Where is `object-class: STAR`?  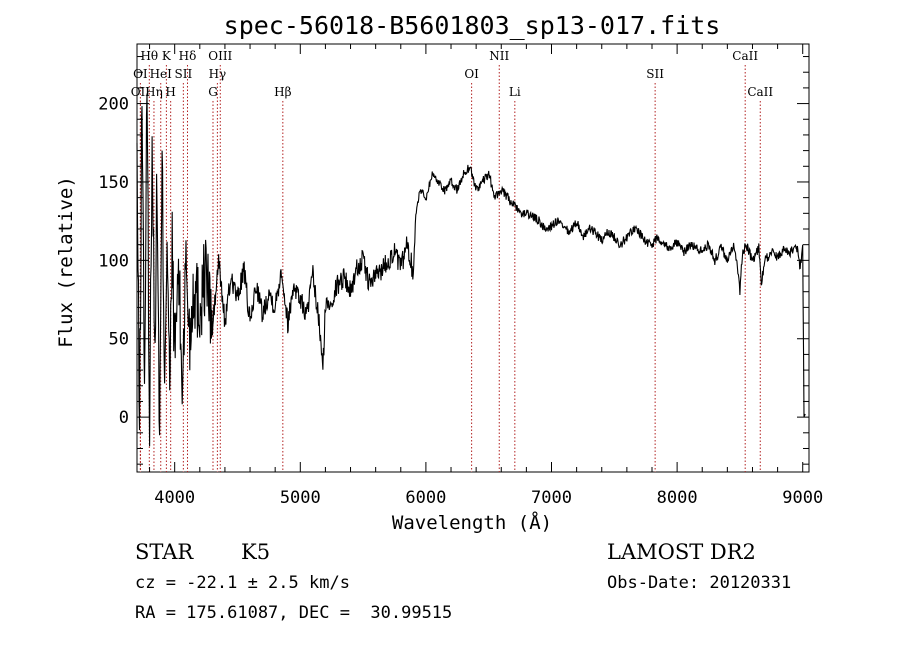 object-class: STAR is located at coordinates (164, 552).